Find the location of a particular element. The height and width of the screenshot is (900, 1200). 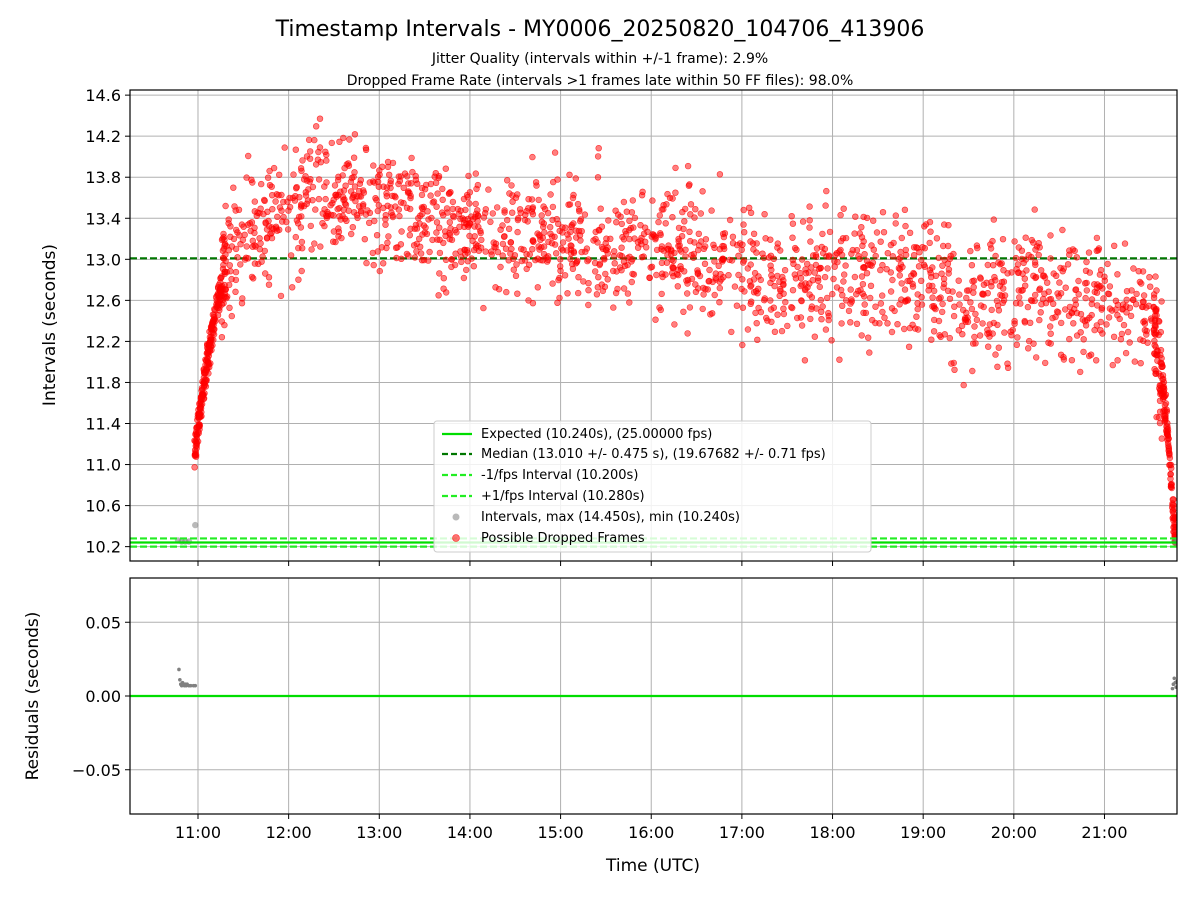

x-tick-label: 14:00 is located at coordinates (470, 832).